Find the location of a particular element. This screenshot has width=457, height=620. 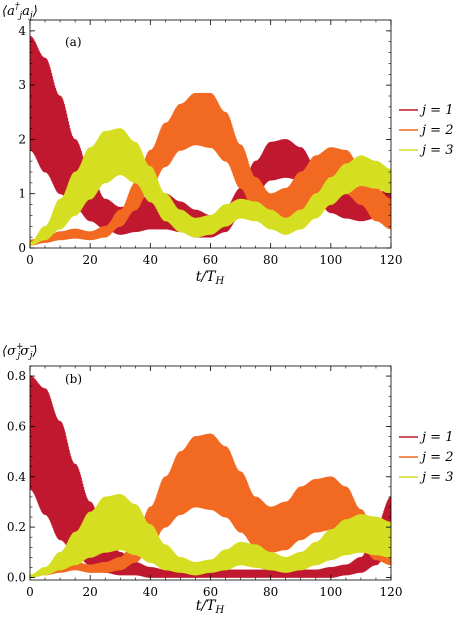

y-axis-title-b: ⟨σ+ jσ− j⟩ is located at coordinates (20, 351).